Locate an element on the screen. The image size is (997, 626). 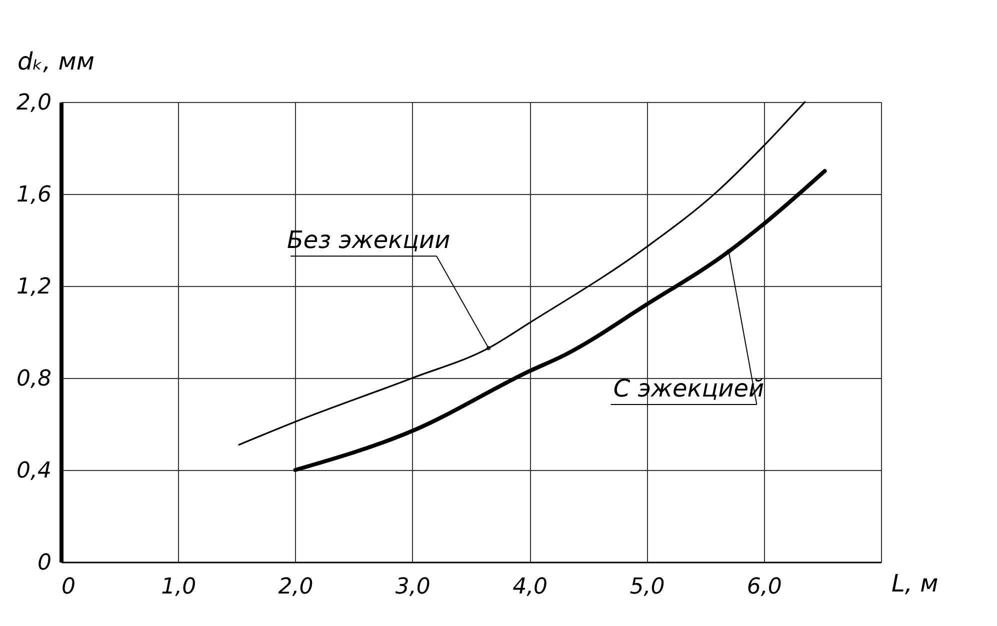
x-tick-label: 6,0 is located at coordinates (764, 587).